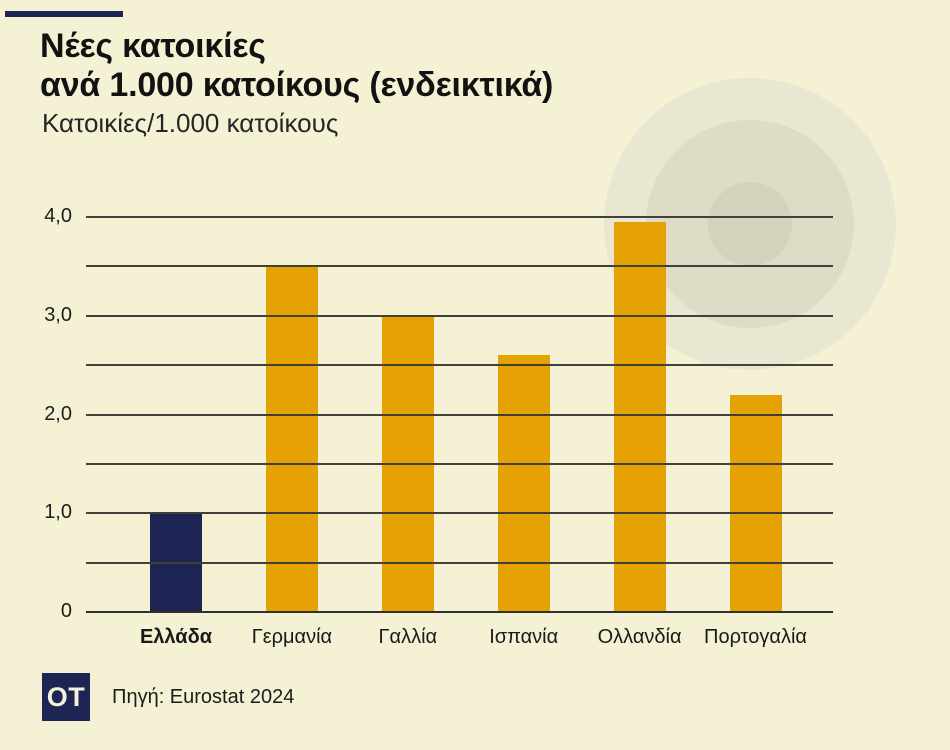 The height and width of the screenshot is (750, 950). Describe the element at coordinates (58, 314) in the screenshot. I see `y-tick-label: 3,0` at that location.